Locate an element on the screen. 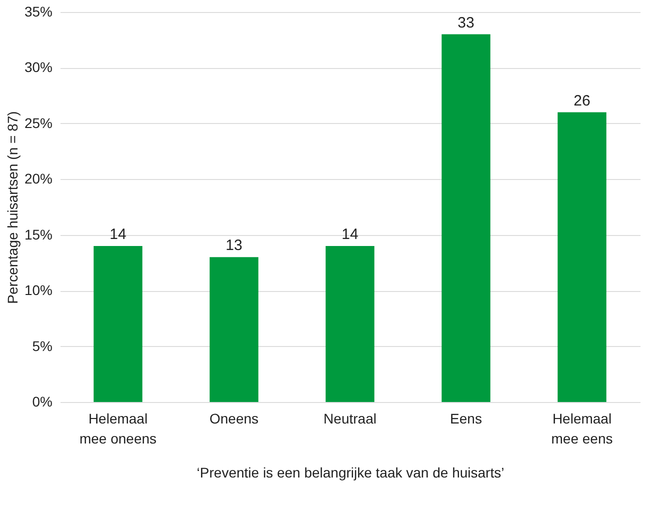 This screenshot has height=508, width=669. x-tick-label: Helemaal mee oneens is located at coordinates (118, 428).